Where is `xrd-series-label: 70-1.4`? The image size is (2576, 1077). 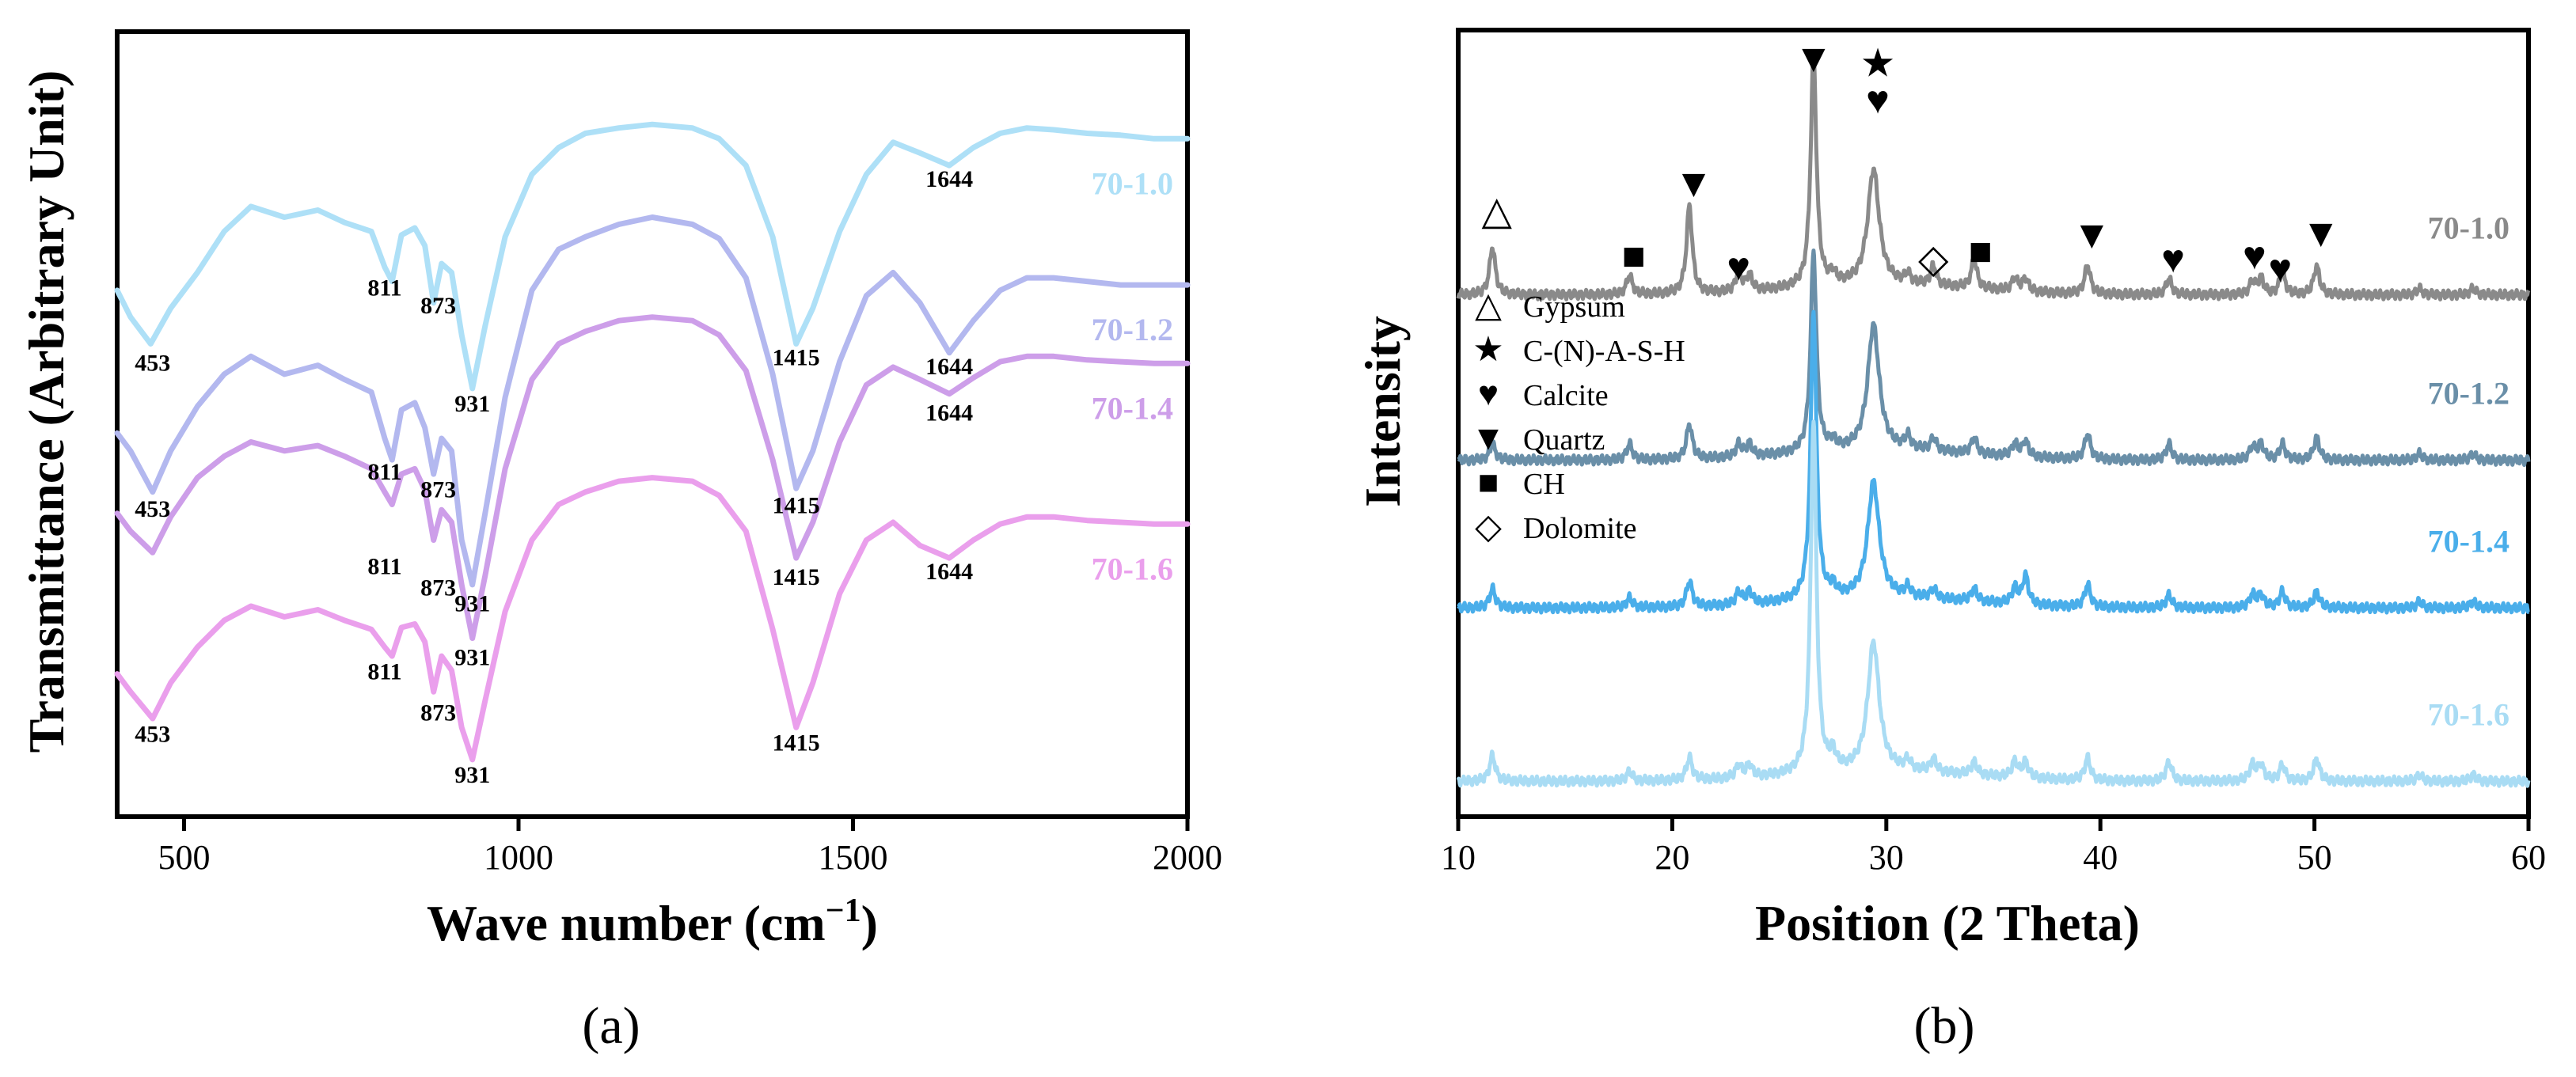
xrd-series-label: 70-1.4 is located at coordinates (2469, 541).